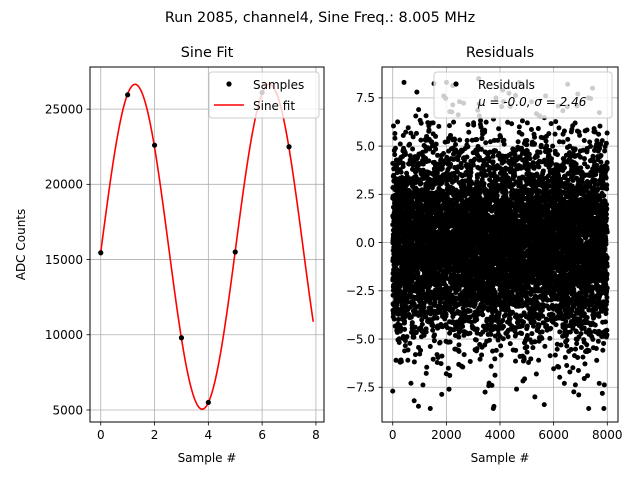  What do you see at coordinates (278, 85) in the screenshot?
I see `legend-samples-label: Samples` at bounding box center [278, 85].